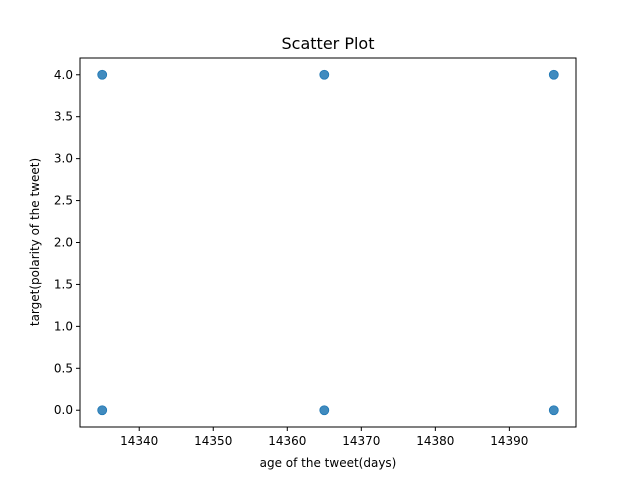  What do you see at coordinates (328, 43) in the screenshot?
I see `chart-title: Scatter Plot` at bounding box center [328, 43].